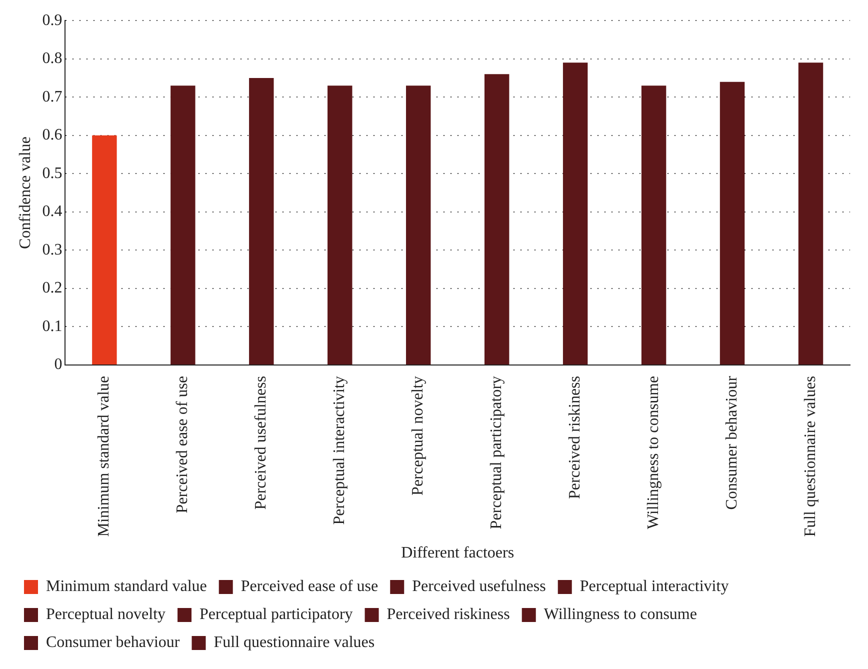 The image size is (868, 669). I want to click on legend-label: Perceptual interactivity, so click(654, 587).